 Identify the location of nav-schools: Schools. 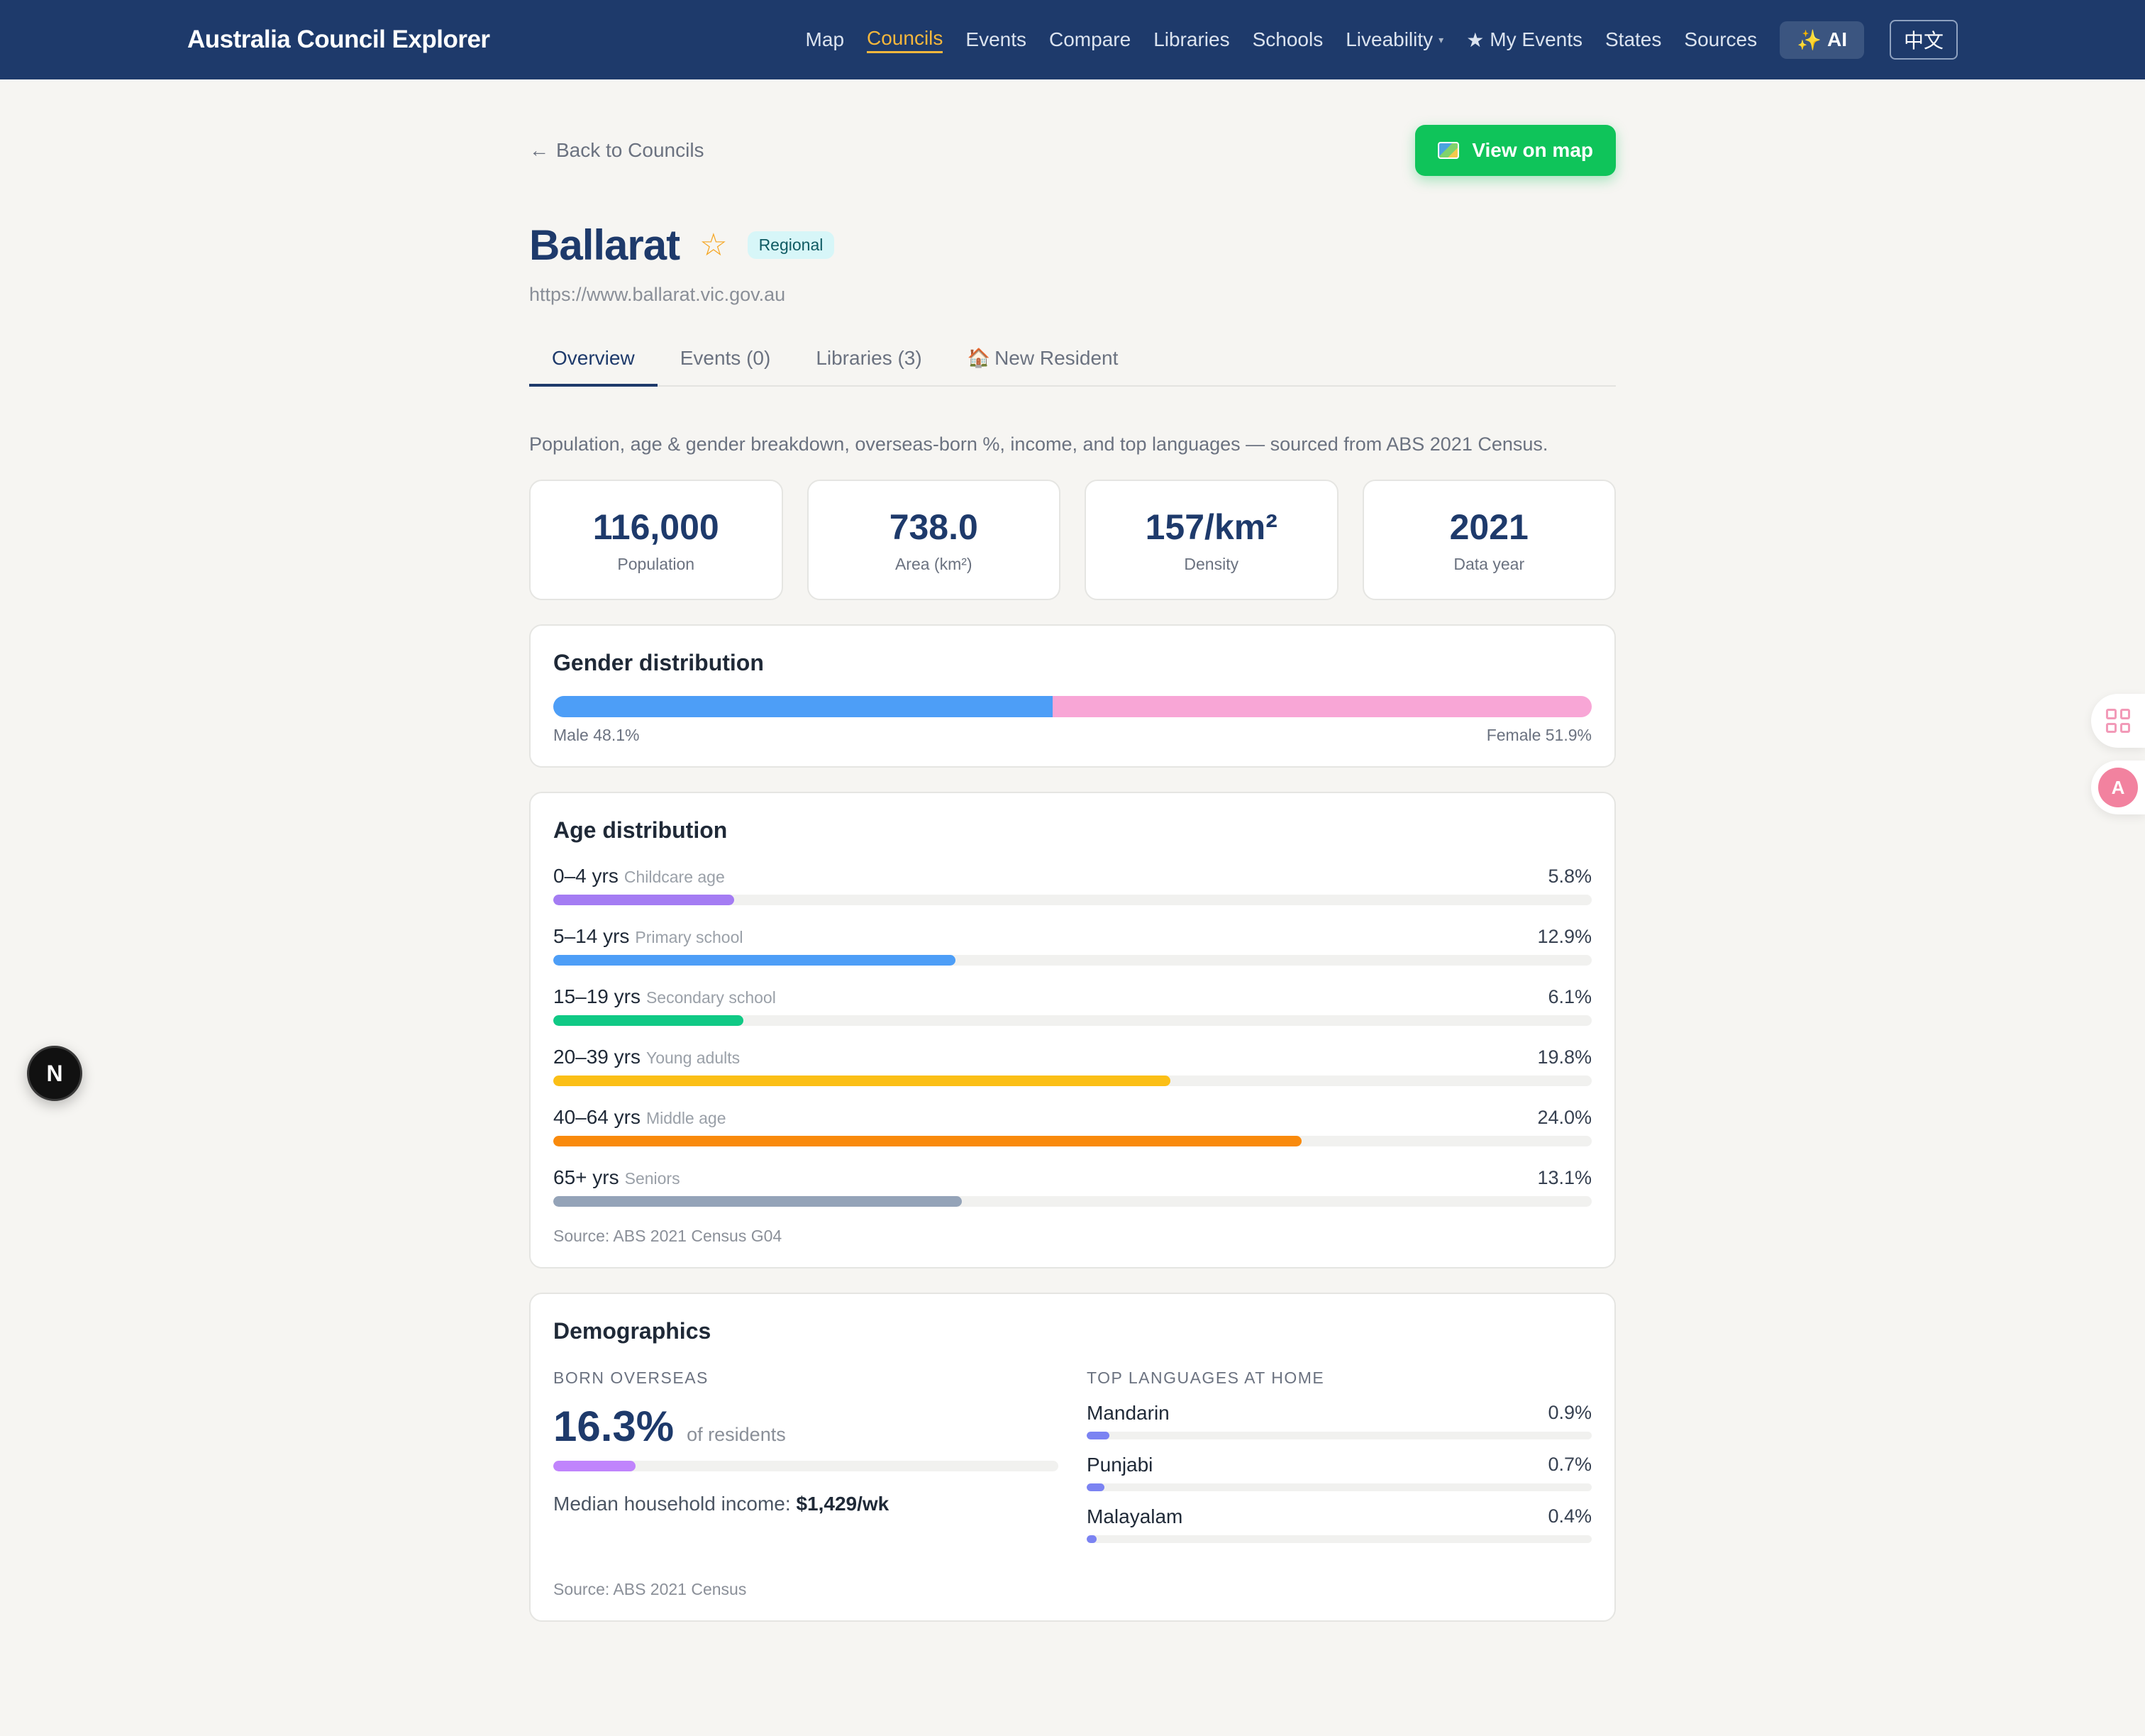
(1288, 39).